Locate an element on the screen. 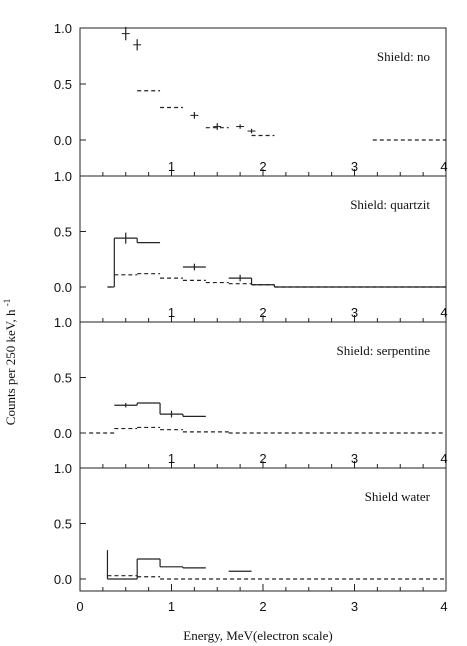  y-axis-title: Counts per 250 keV, h -1 is located at coordinates (10, 362).